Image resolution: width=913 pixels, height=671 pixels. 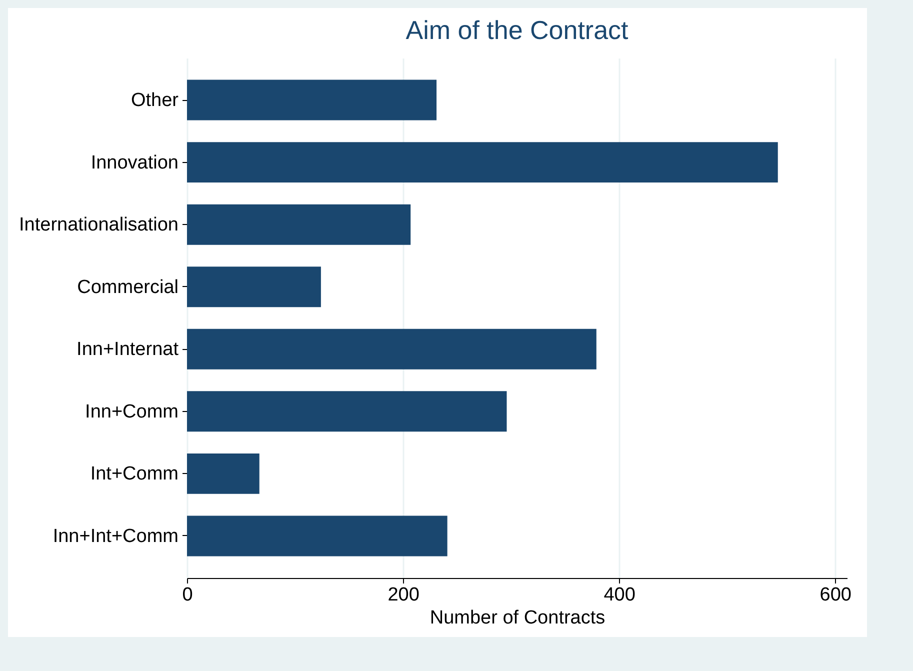 What do you see at coordinates (98, 225) in the screenshot?
I see `y-tick-label: Internationalisation` at bounding box center [98, 225].